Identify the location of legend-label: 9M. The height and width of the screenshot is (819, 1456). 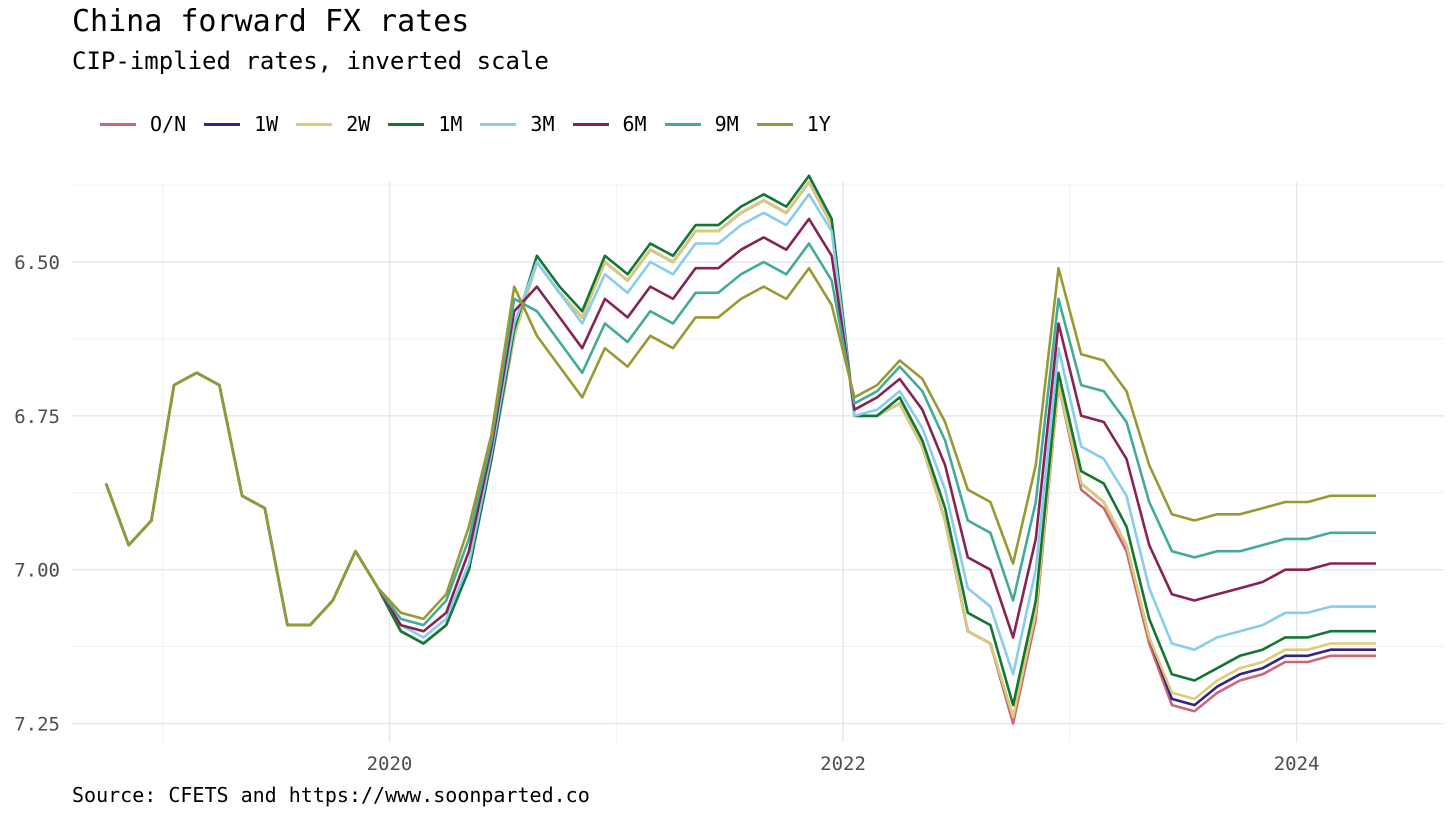
(726, 124).